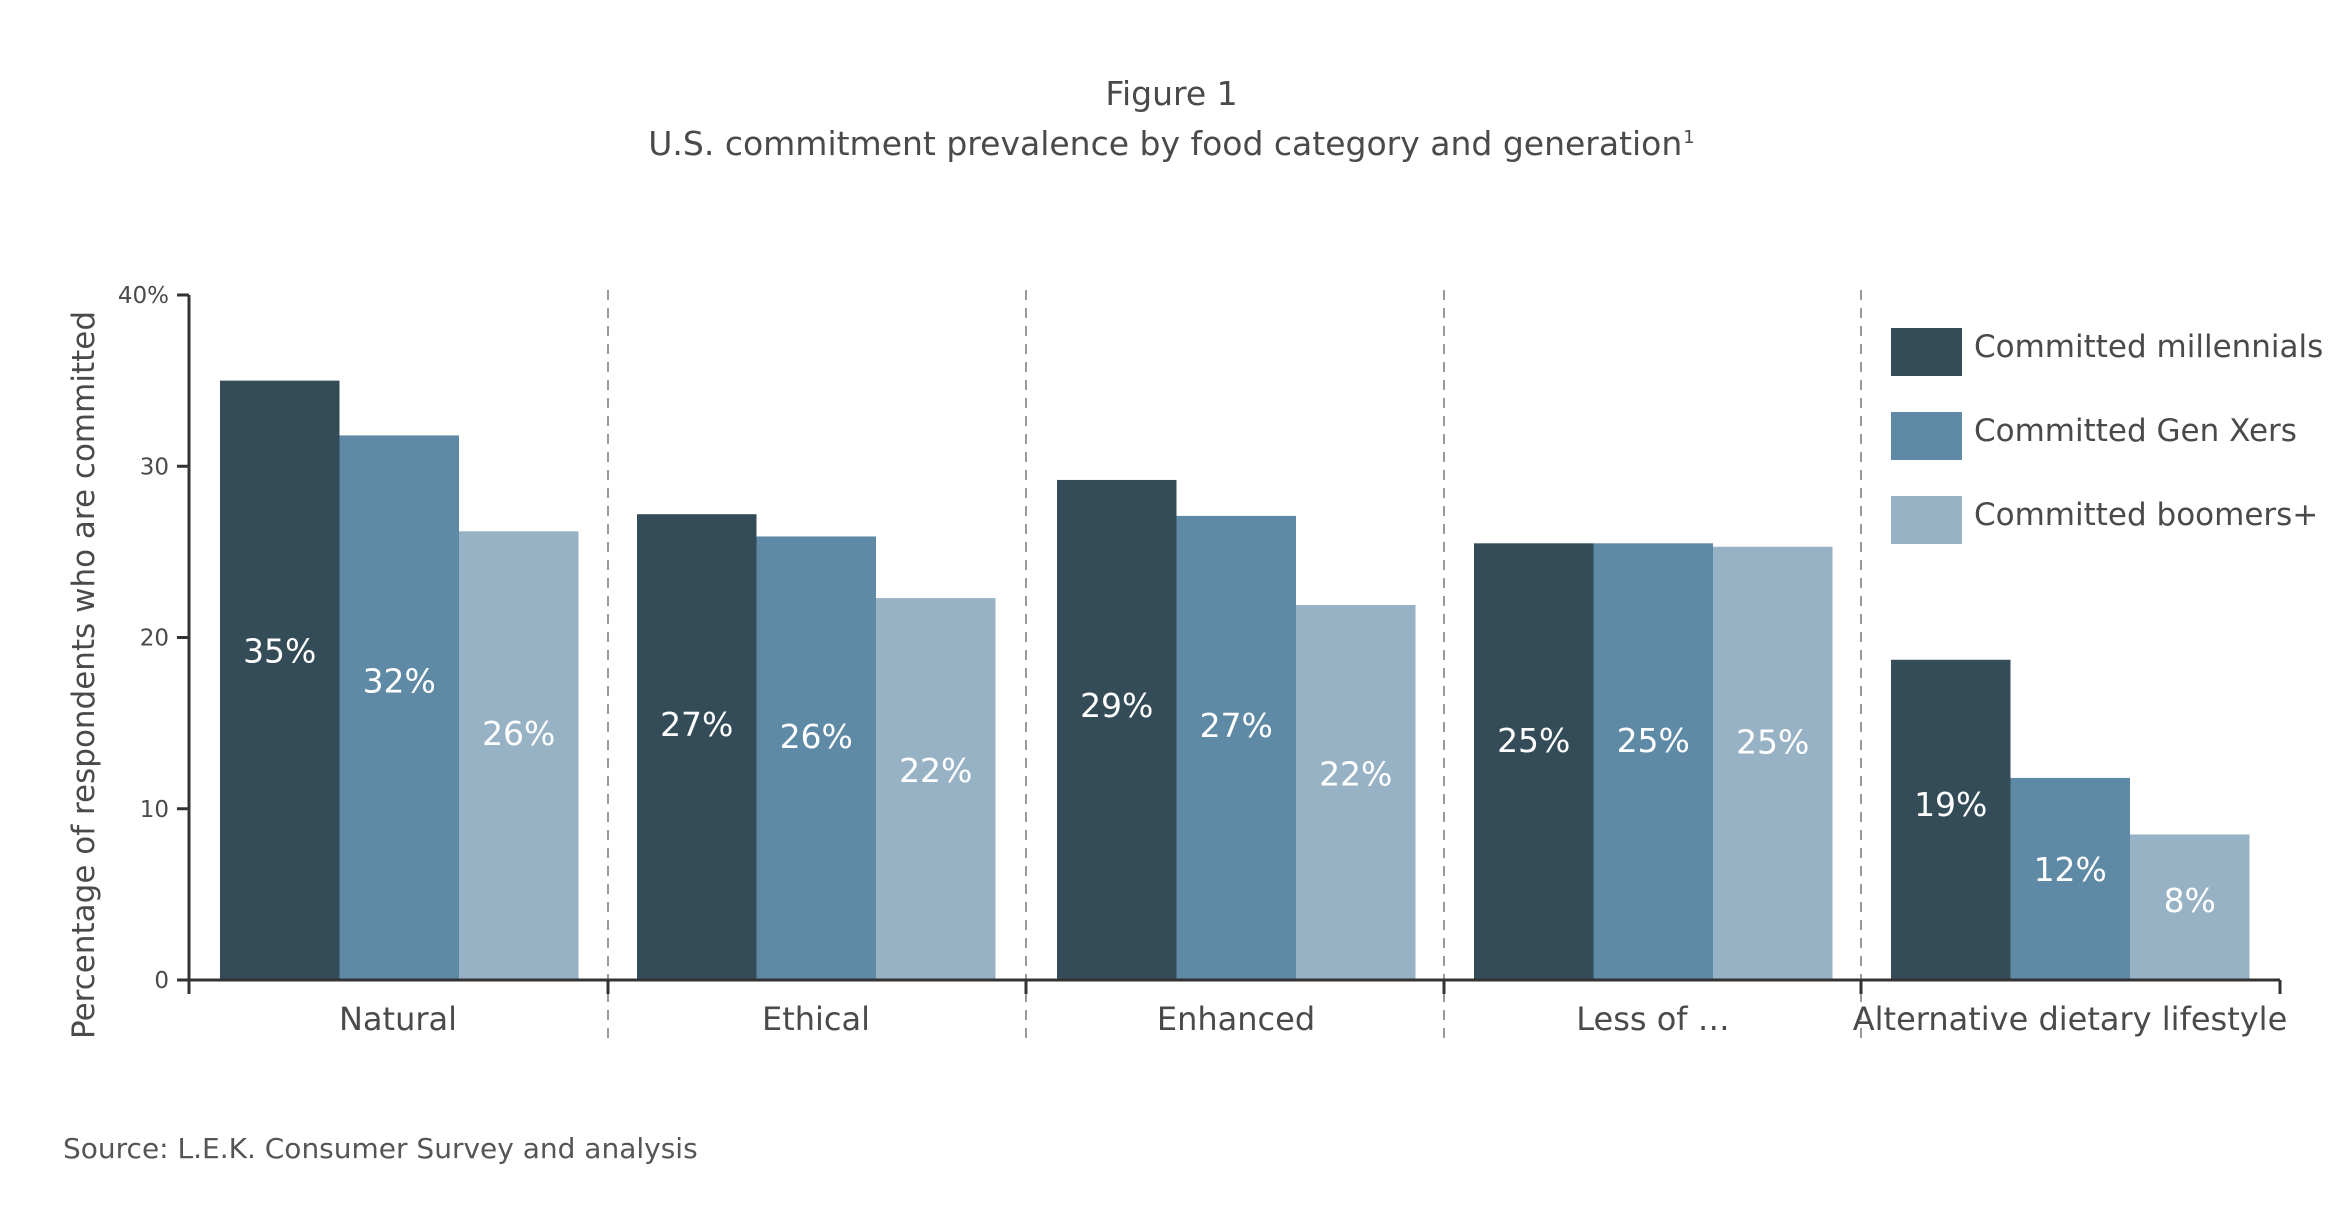 The width and height of the screenshot is (2343, 1222). Describe the element at coordinates (161, 981) in the screenshot. I see `y-tick-label: 0` at that location.